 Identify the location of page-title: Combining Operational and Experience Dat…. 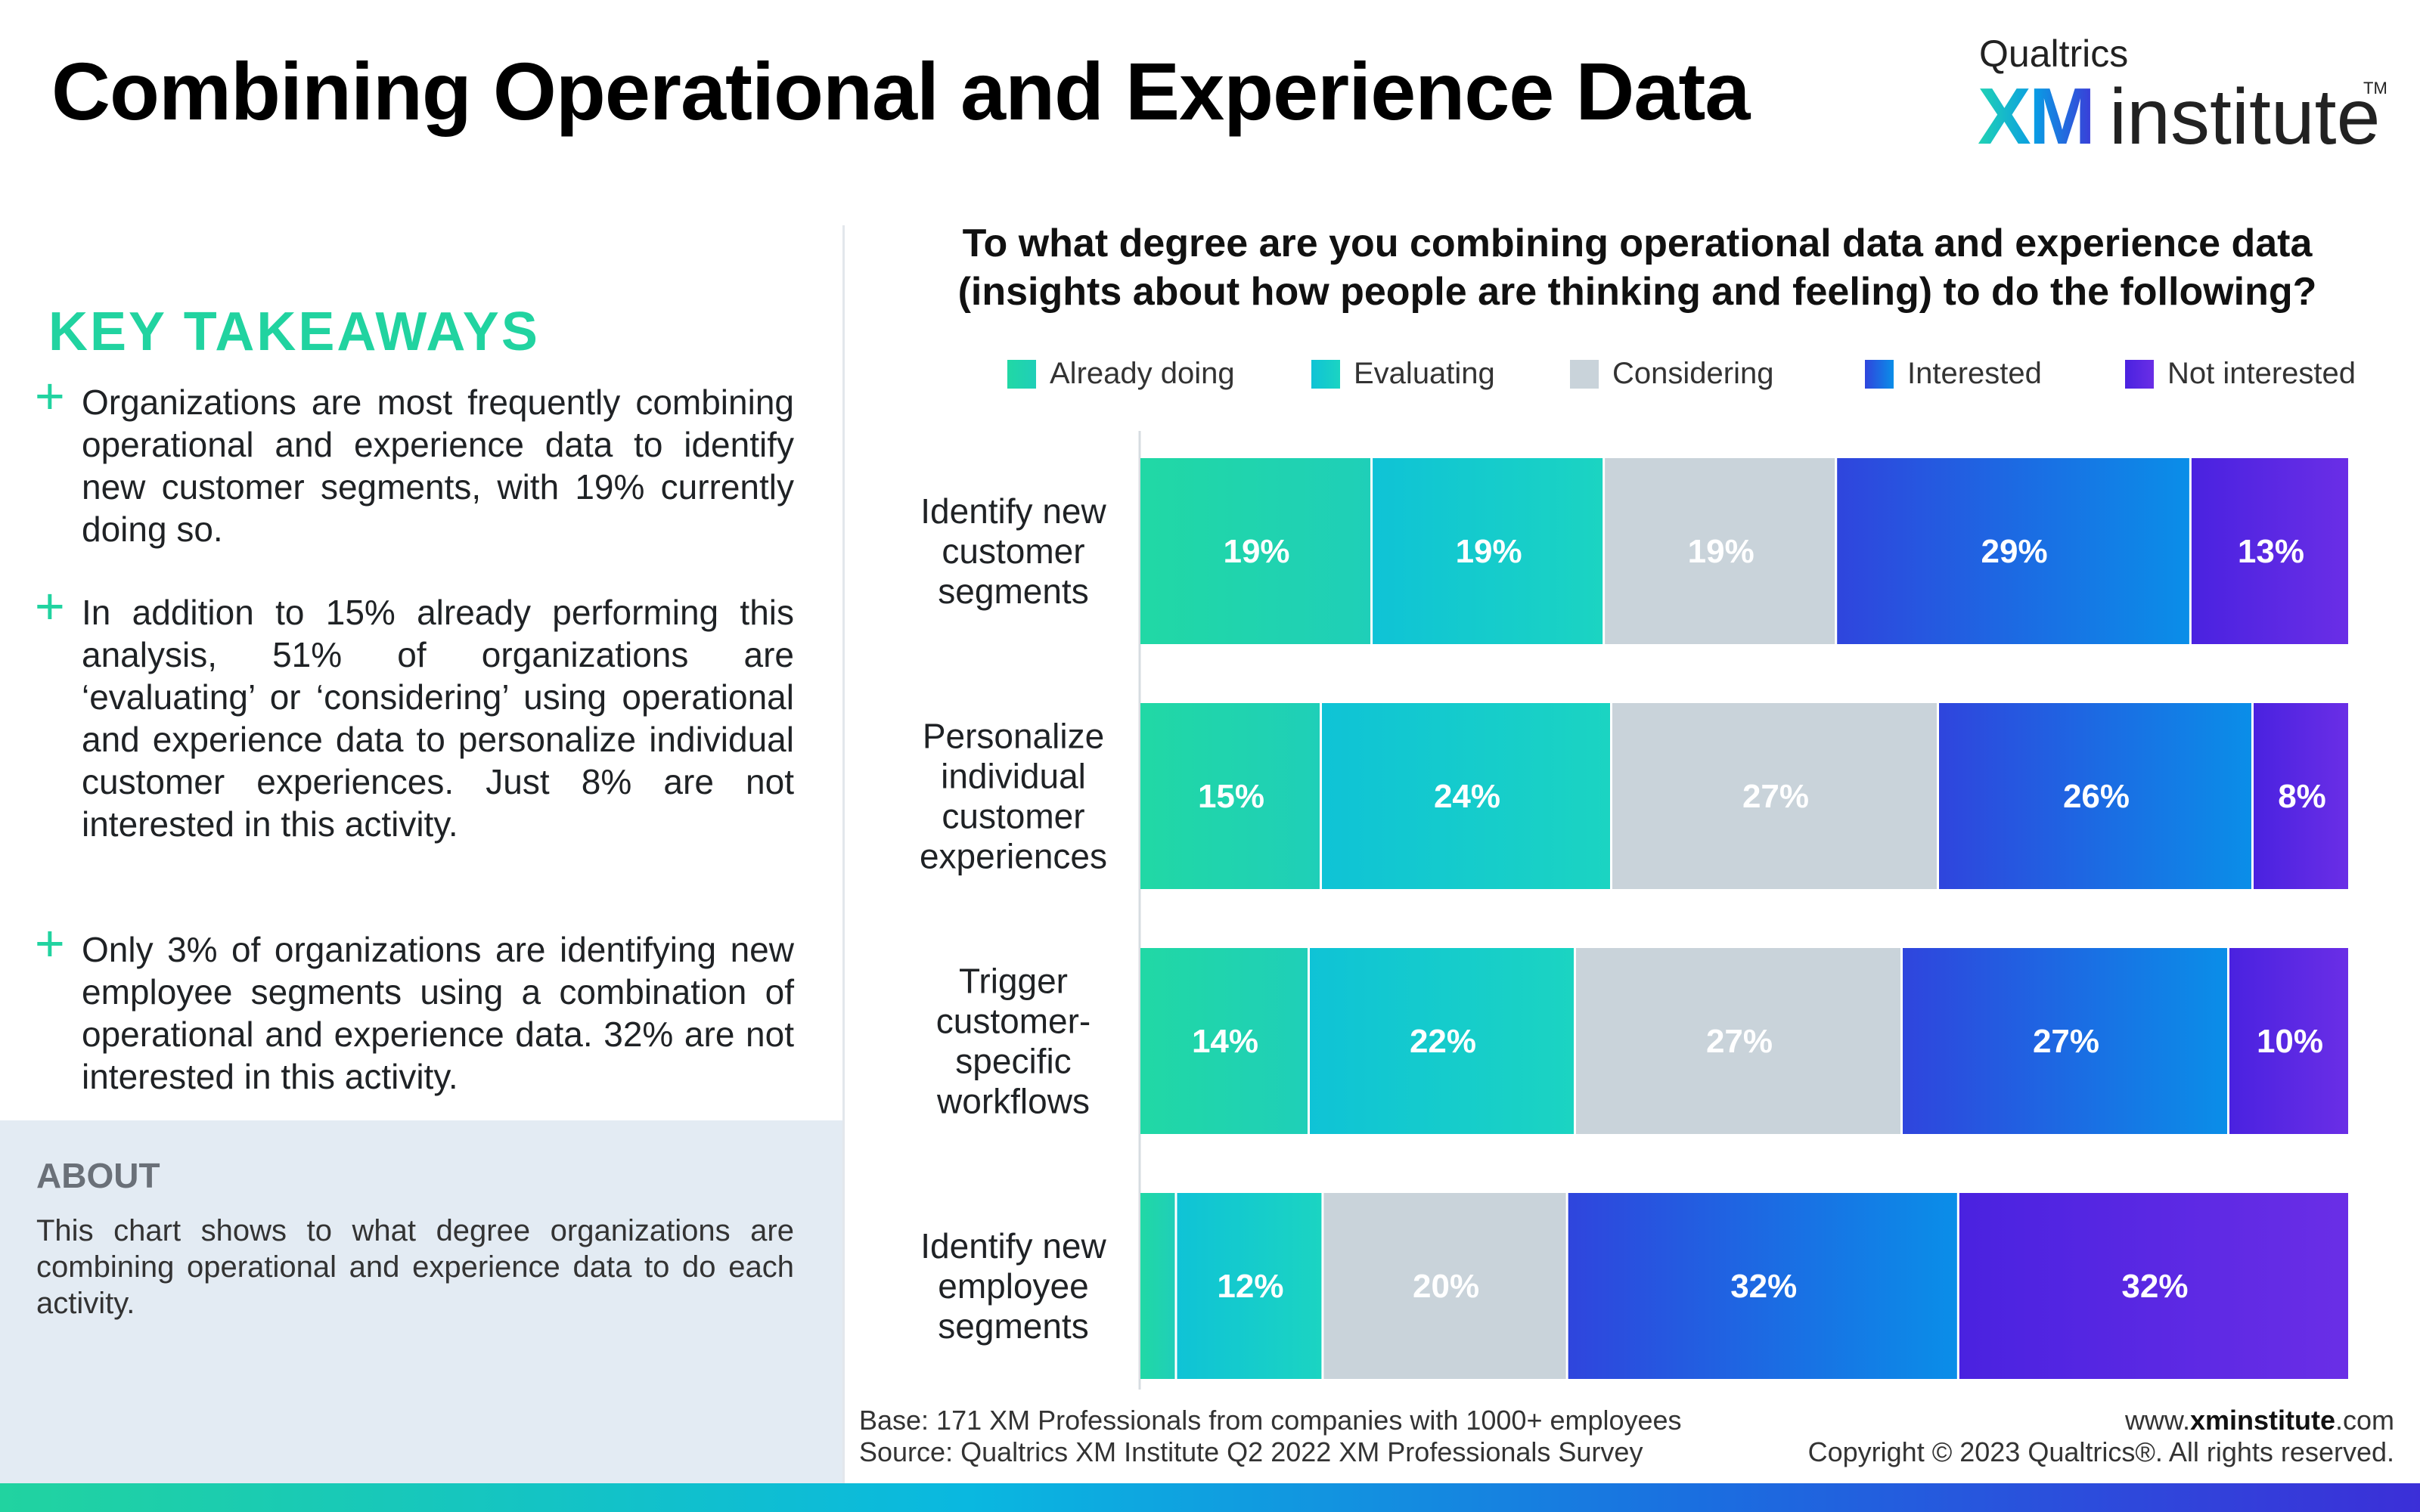
(900, 91).